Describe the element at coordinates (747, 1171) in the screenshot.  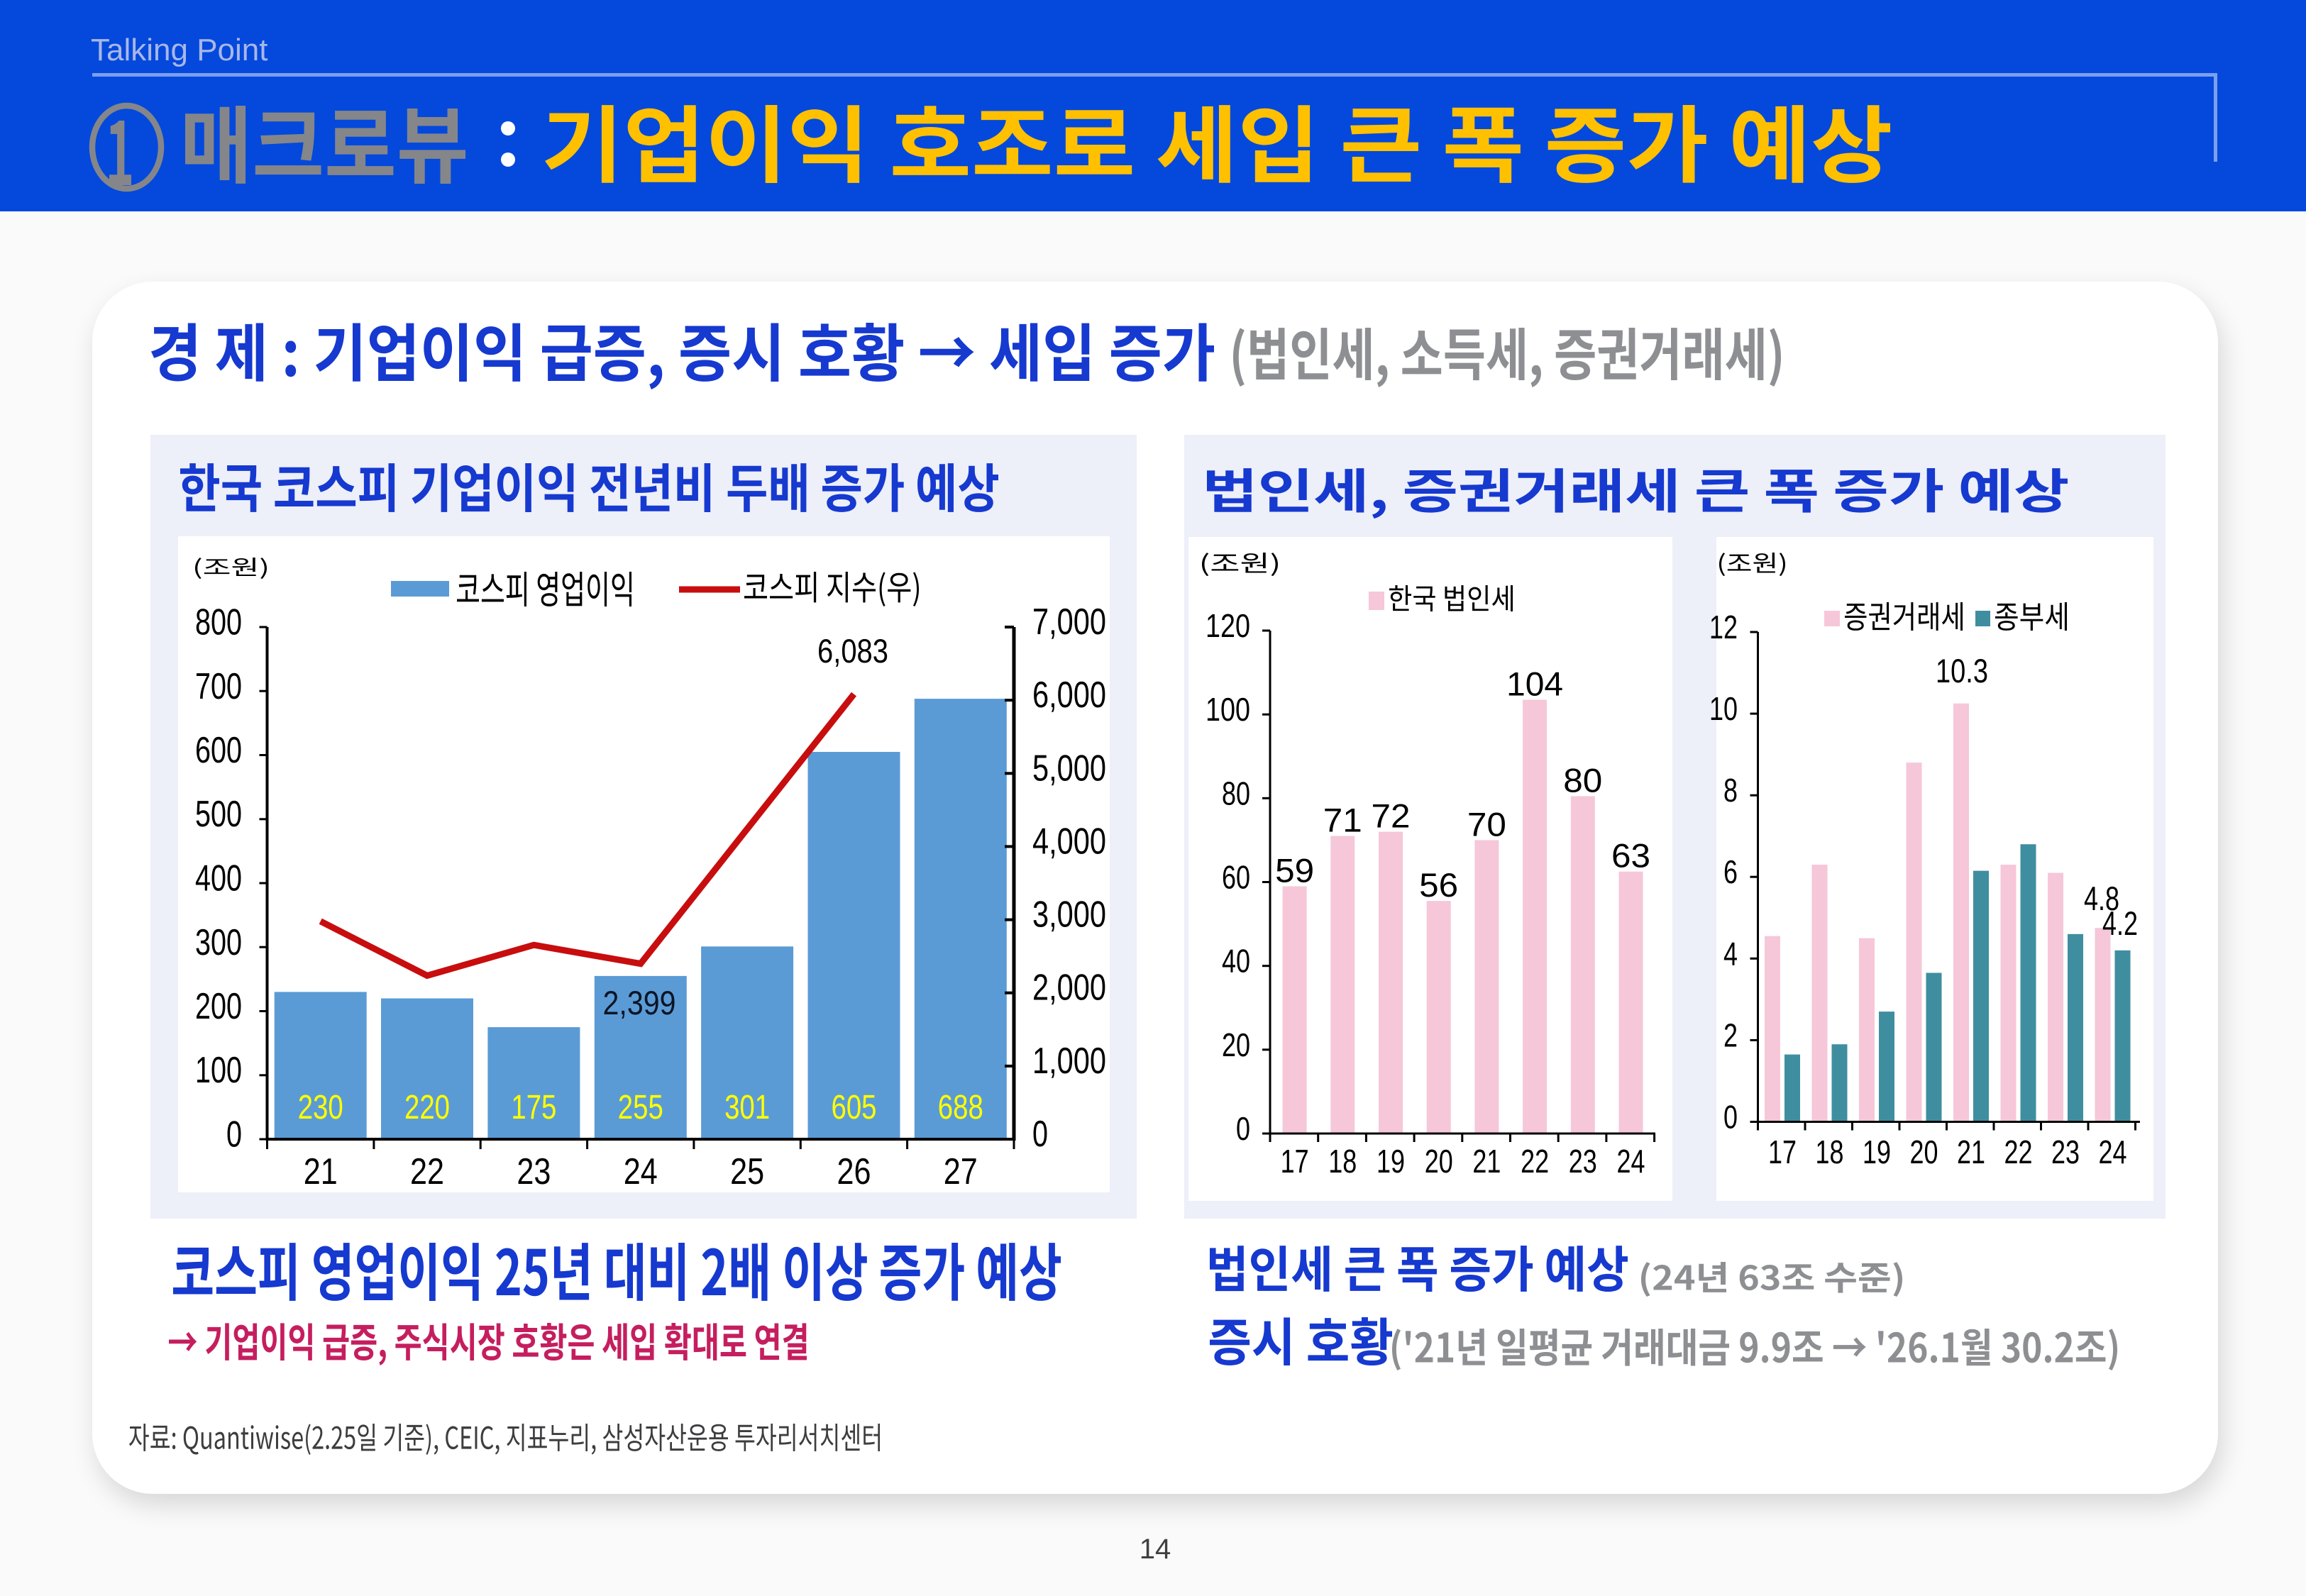
I see `svg-text: 25` at that location.